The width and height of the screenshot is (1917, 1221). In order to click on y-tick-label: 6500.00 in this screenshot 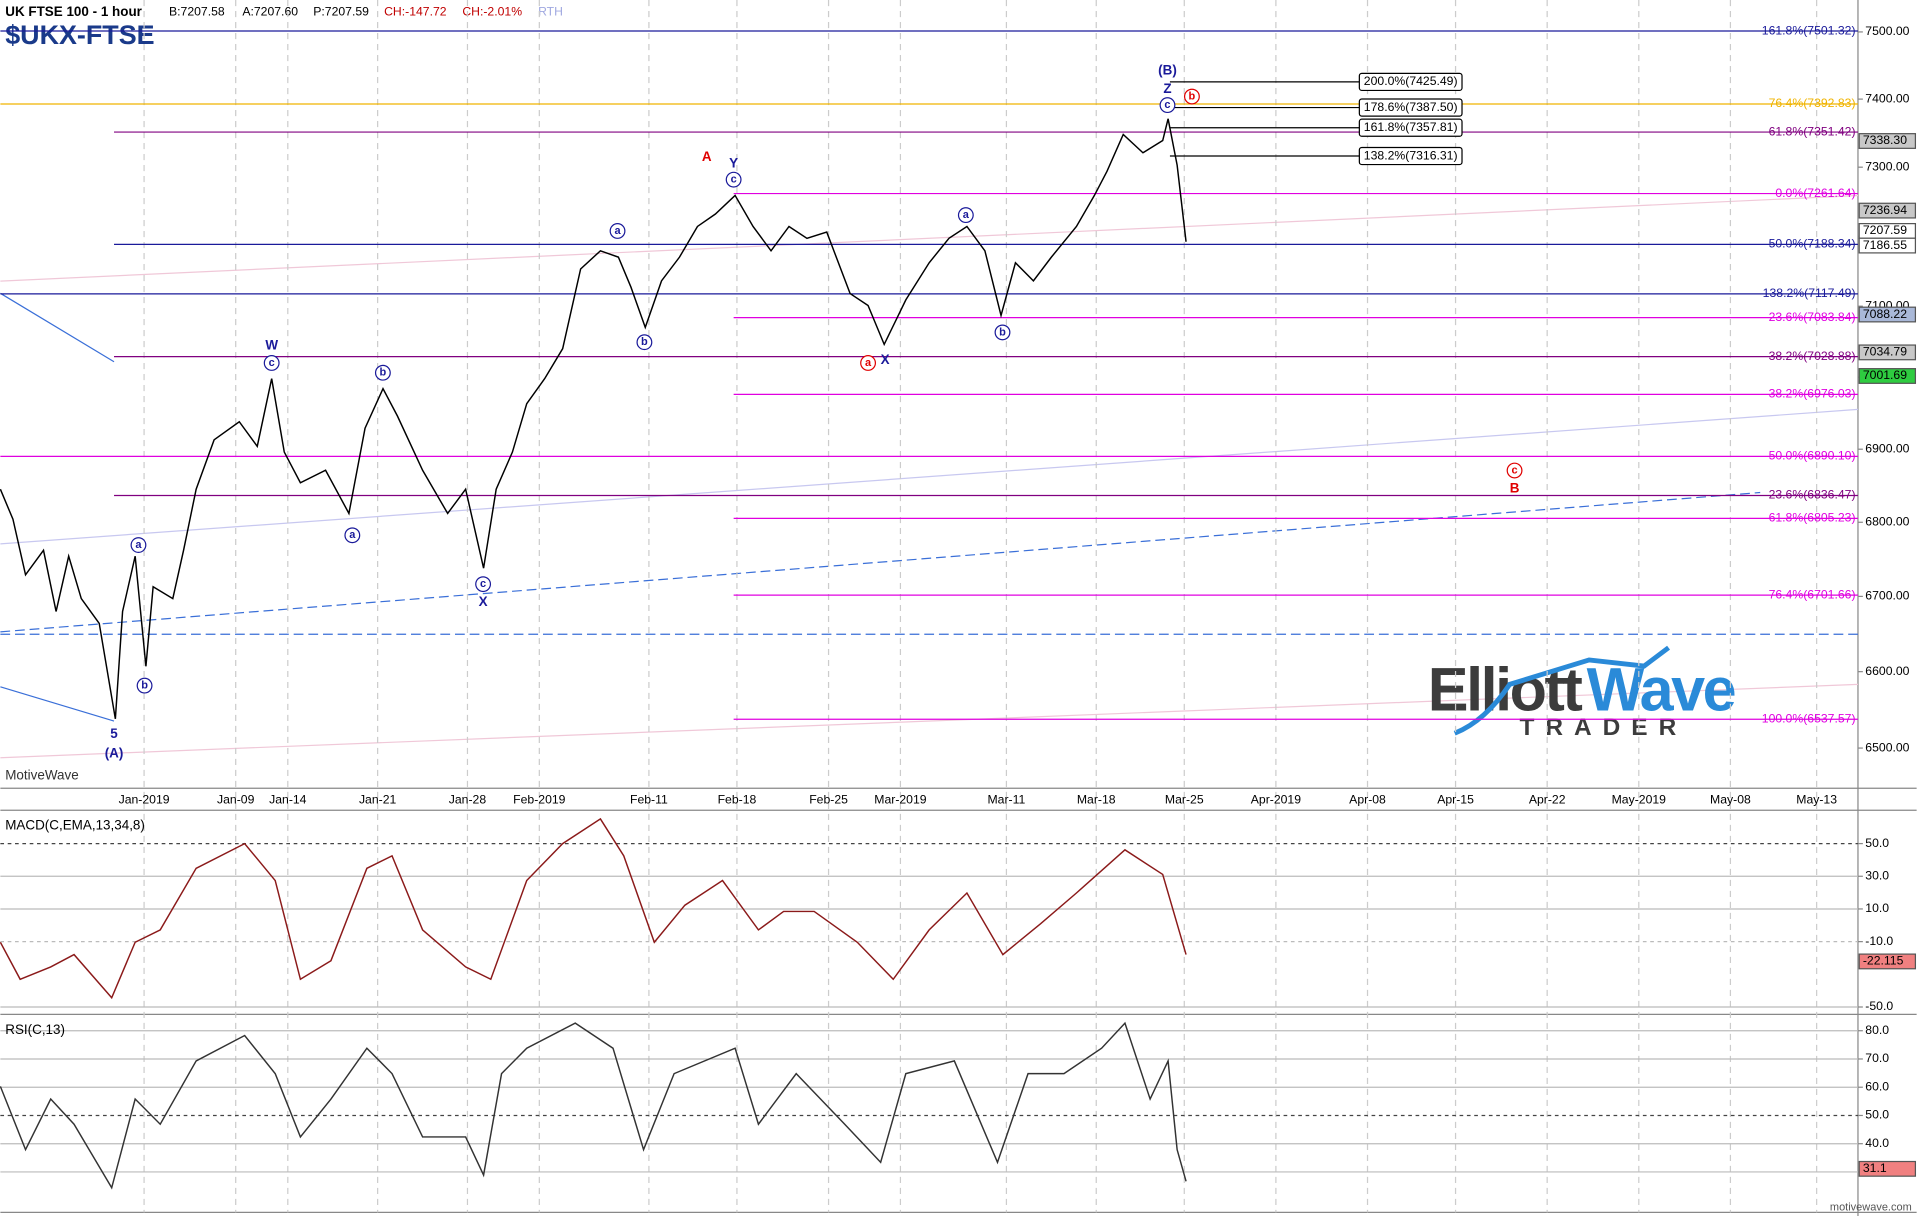, I will do `click(1887, 747)`.